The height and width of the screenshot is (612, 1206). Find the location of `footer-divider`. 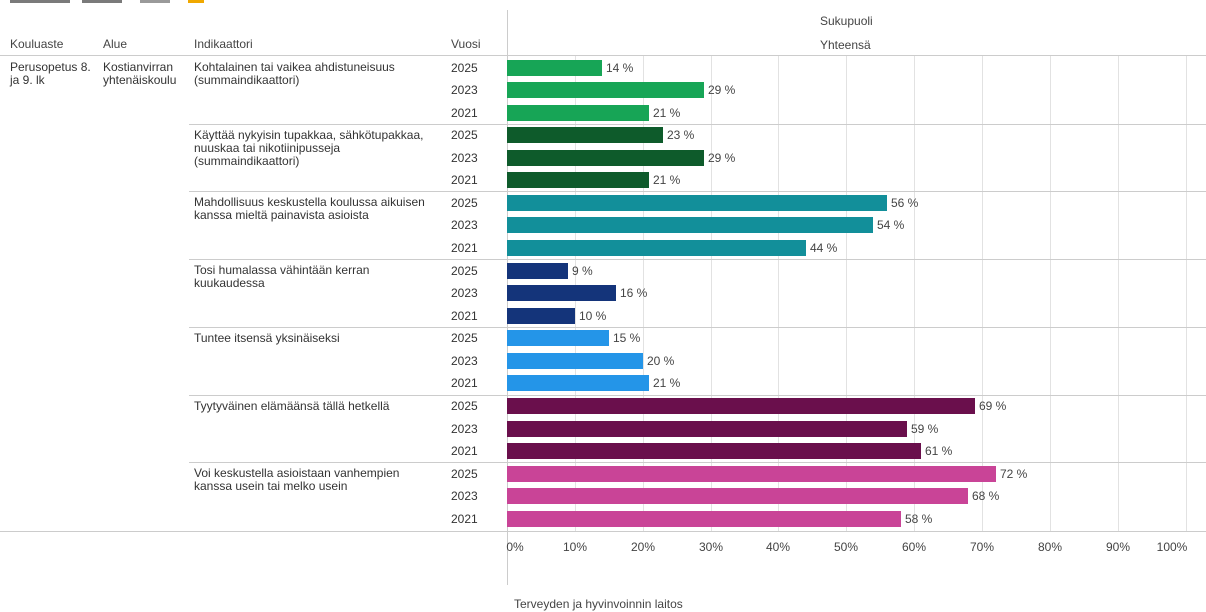

footer-divider is located at coordinates (603, 531).